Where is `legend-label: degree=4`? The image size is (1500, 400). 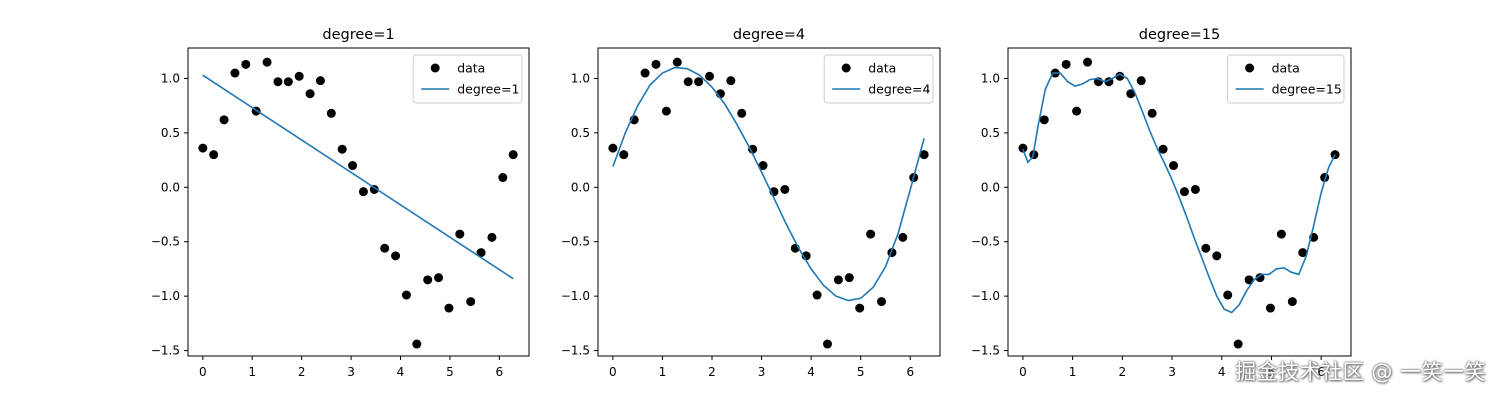 legend-label: degree=4 is located at coordinates (899, 89).